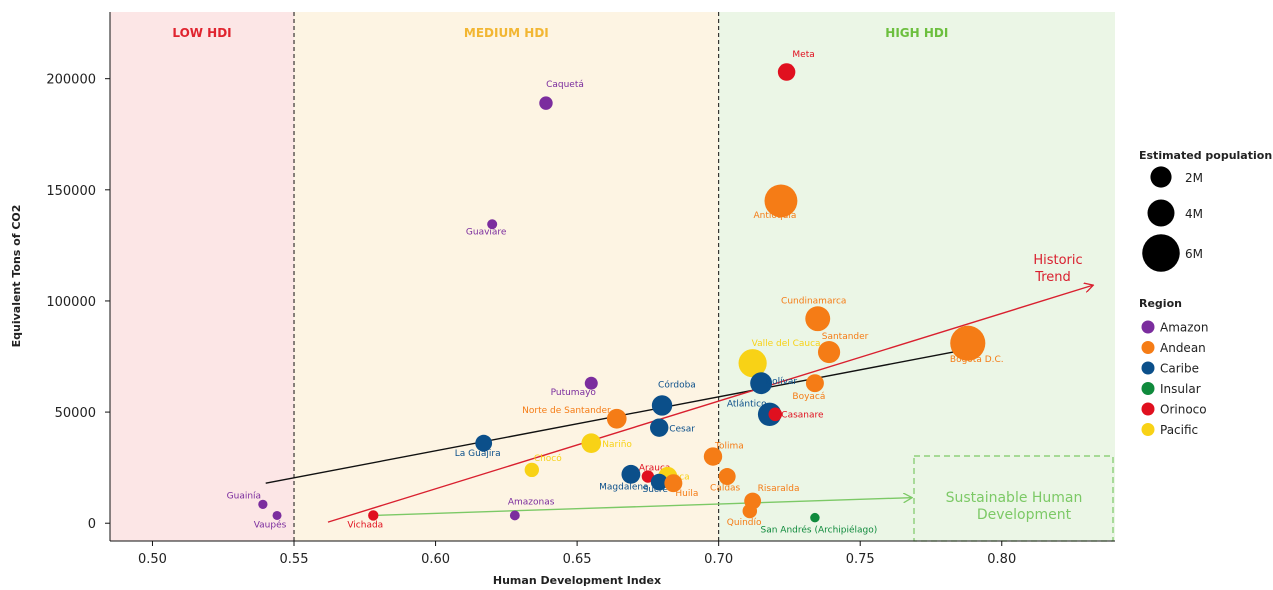  What do you see at coordinates (71, 302) in the screenshot?
I see `y-tick-label-2: 100000` at bounding box center [71, 302].